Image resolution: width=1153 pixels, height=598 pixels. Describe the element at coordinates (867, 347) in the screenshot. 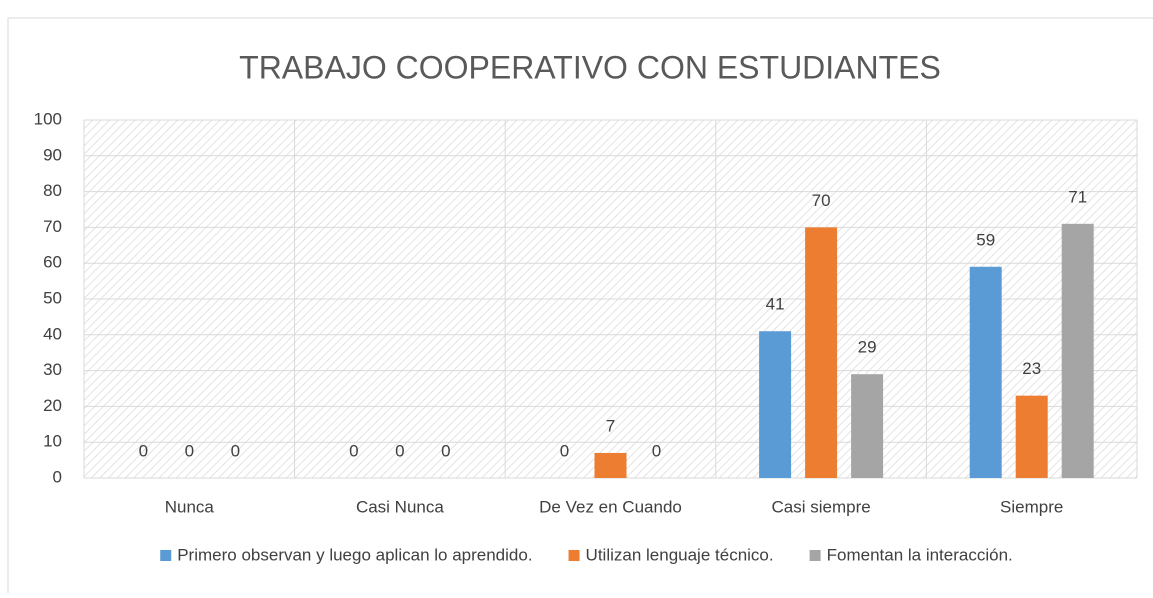

I see `data-label: 29` at that location.